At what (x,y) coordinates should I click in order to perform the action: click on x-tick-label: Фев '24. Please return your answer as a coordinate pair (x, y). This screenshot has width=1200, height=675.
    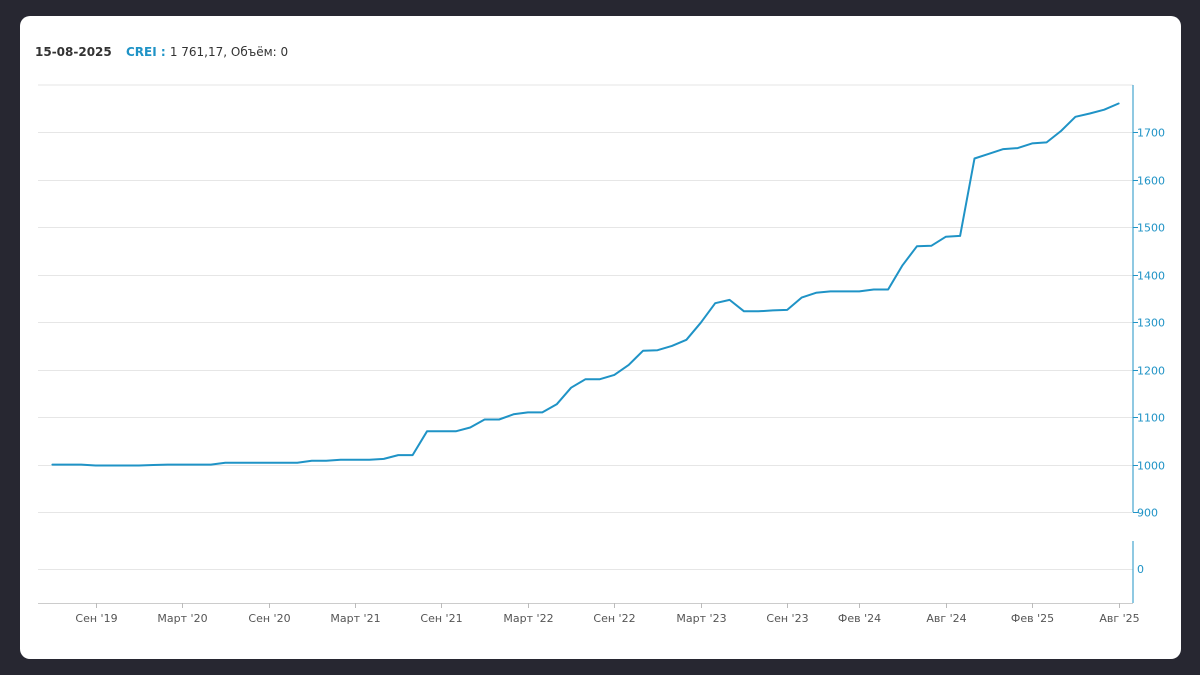
    Looking at the image, I should click on (859, 618).